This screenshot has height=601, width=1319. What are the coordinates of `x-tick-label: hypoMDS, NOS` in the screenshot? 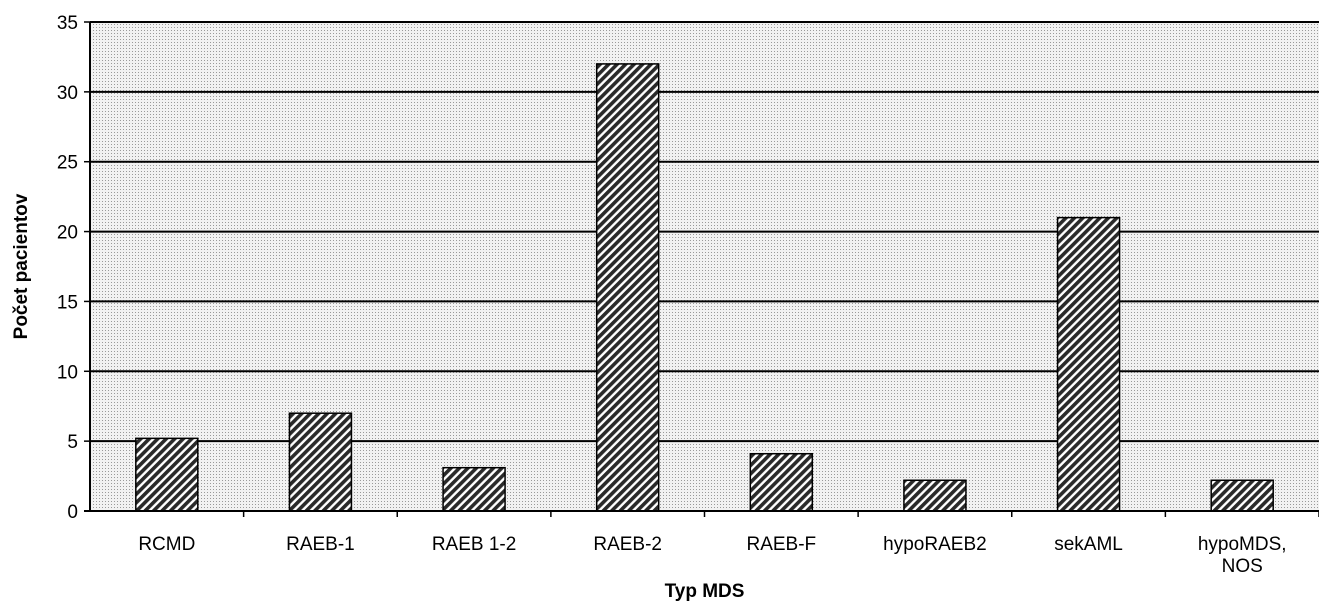 It's located at (1242, 555).